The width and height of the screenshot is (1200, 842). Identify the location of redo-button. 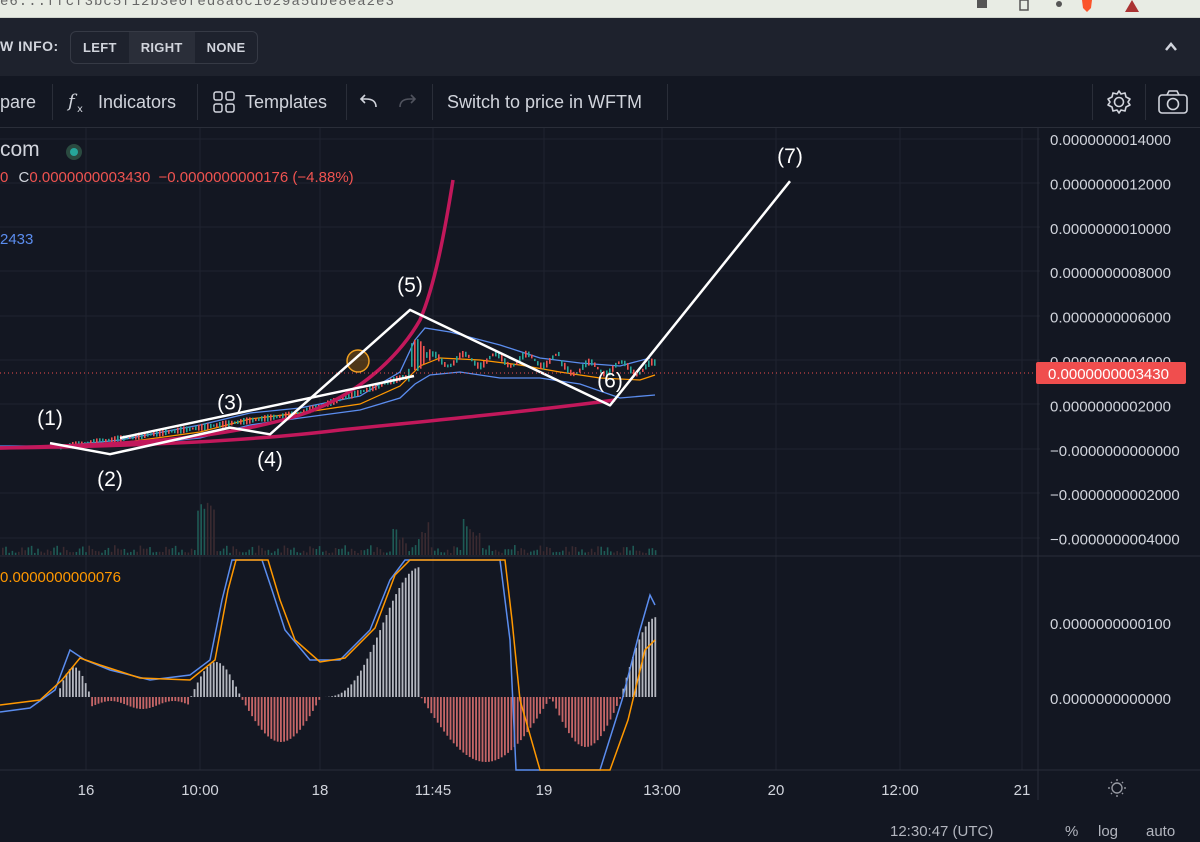
(407, 102).